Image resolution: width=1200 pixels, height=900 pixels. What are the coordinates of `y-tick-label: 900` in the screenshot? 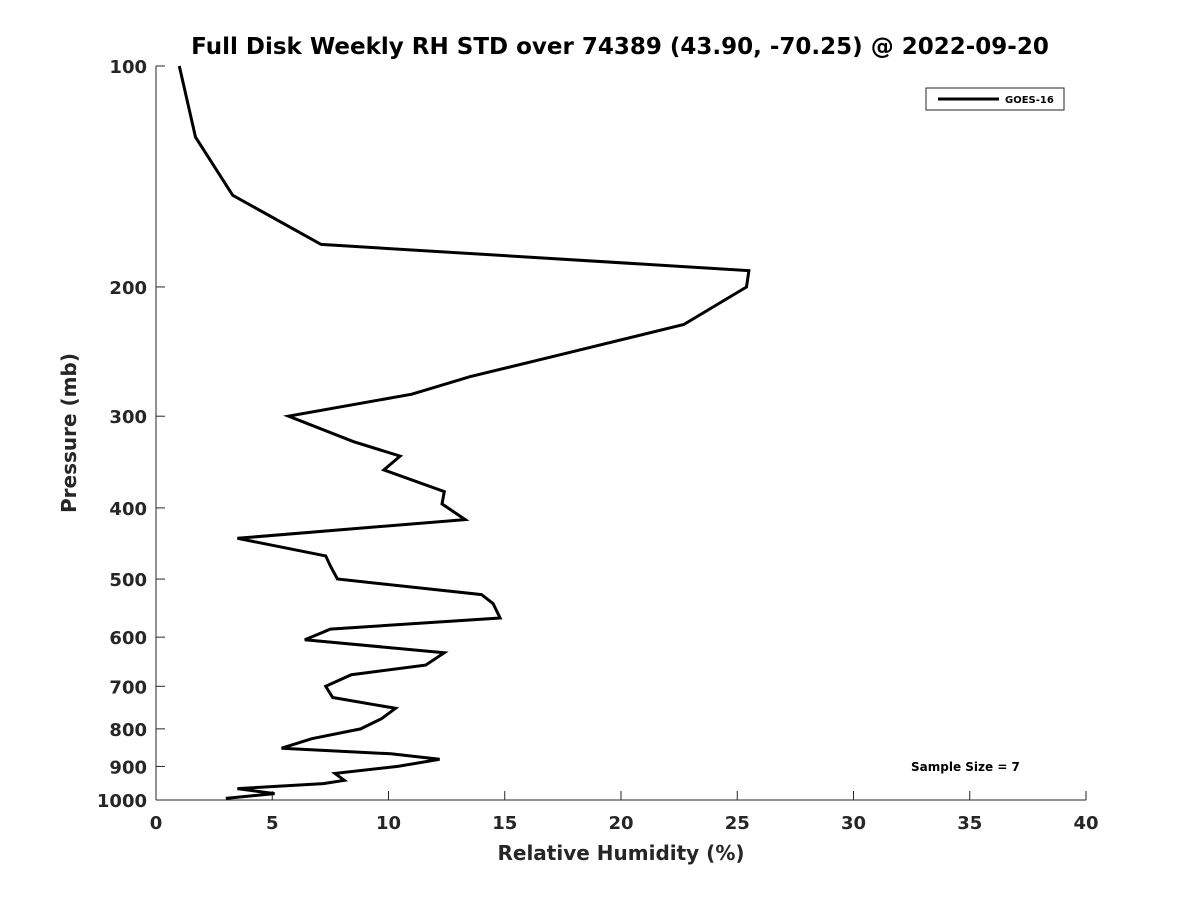 It's located at (128, 767).